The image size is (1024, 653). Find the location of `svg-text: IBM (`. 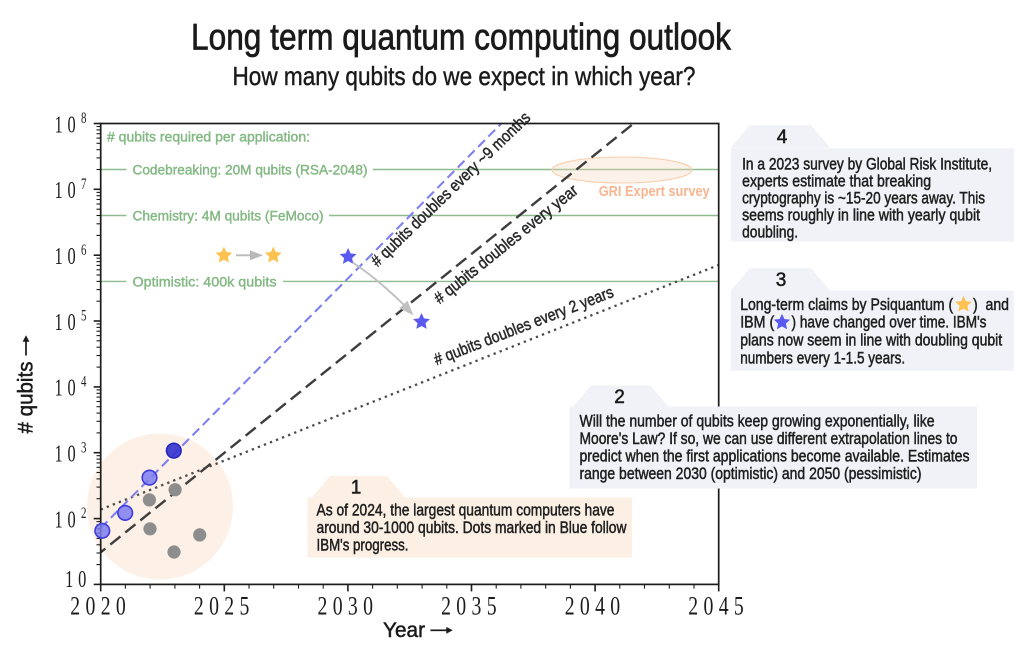

svg-text: IBM ( is located at coordinates (757, 323).